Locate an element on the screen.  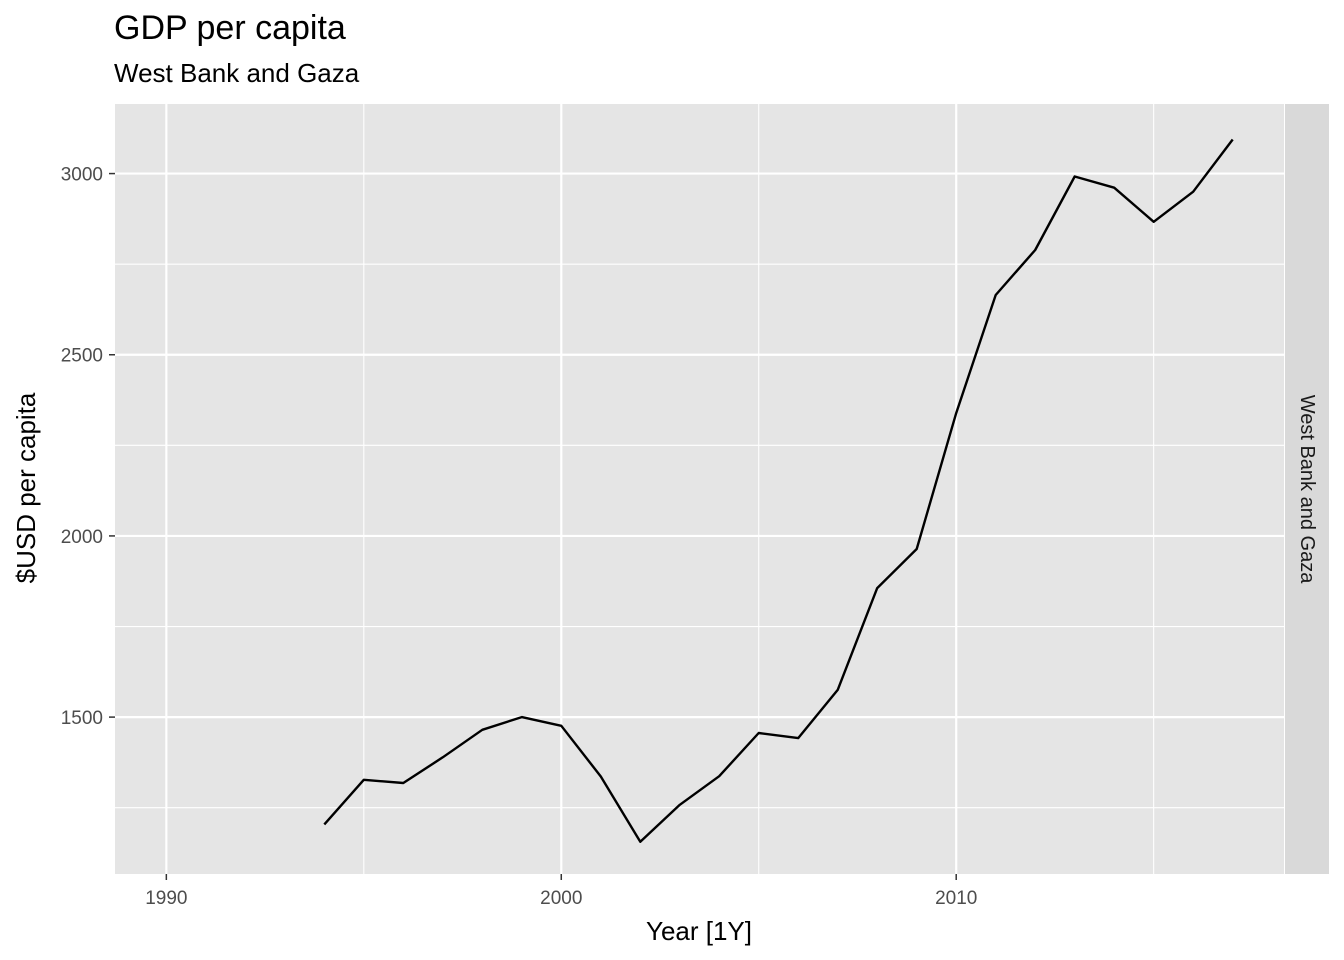
x-tick-label: 2010 is located at coordinates (956, 898).